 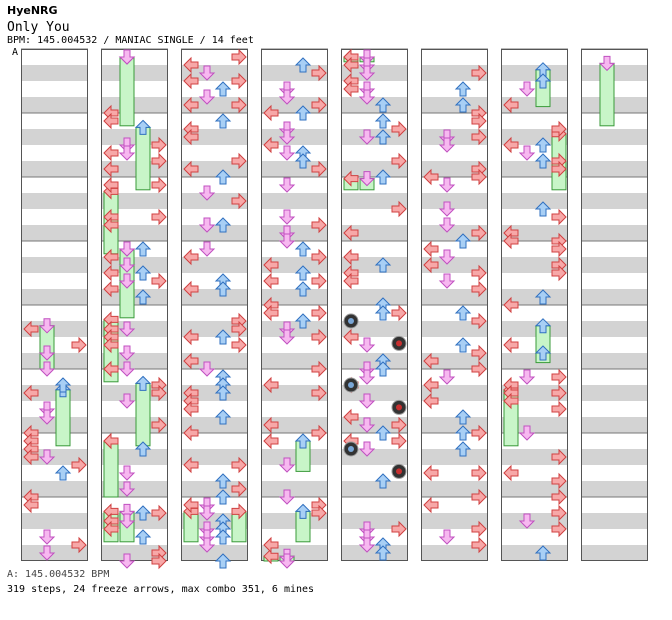 I want to click on mine-core, so click(x=351, y=449).